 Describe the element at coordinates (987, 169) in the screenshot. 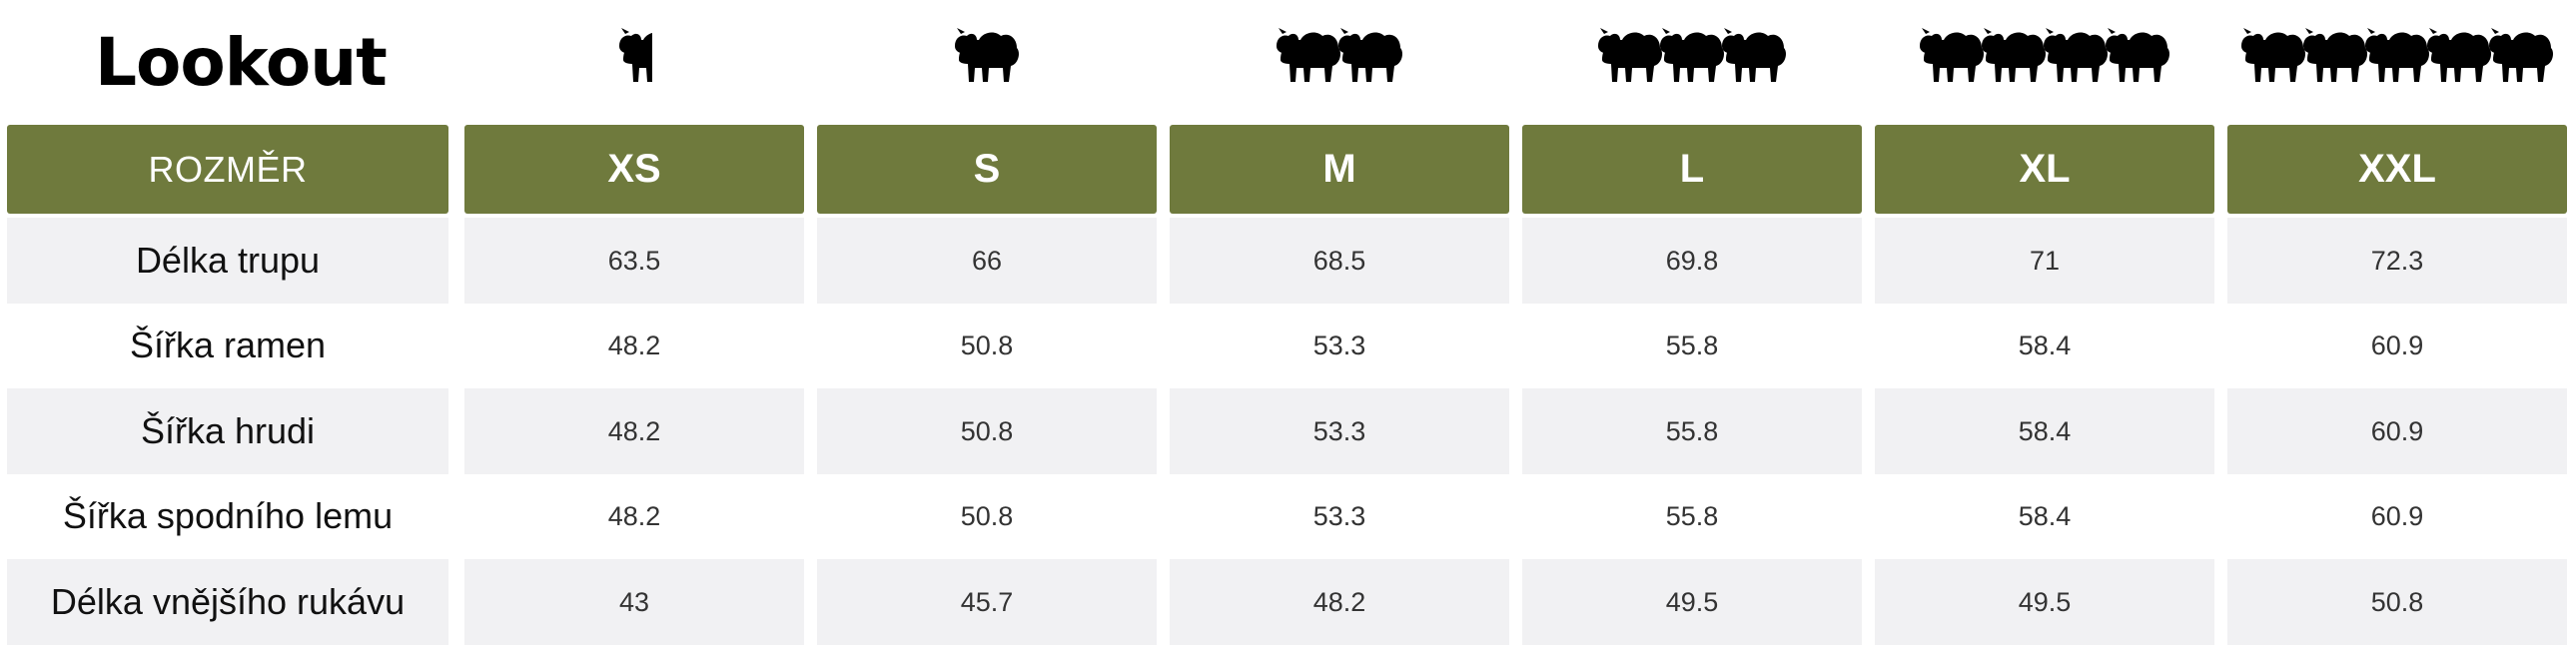

I see `size-header-s: S` at that location.